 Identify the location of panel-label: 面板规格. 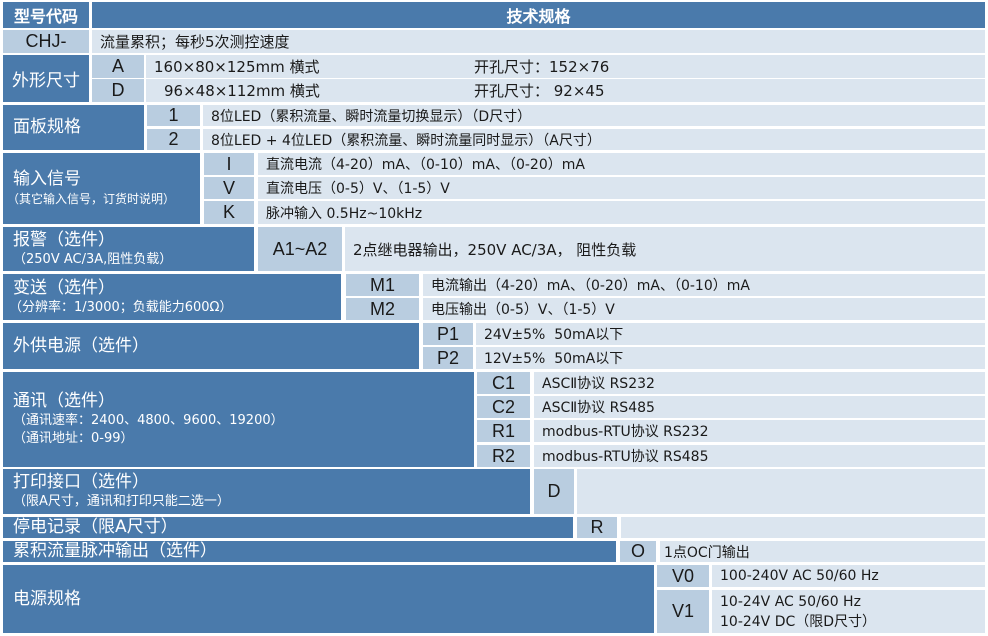
(73, 127).